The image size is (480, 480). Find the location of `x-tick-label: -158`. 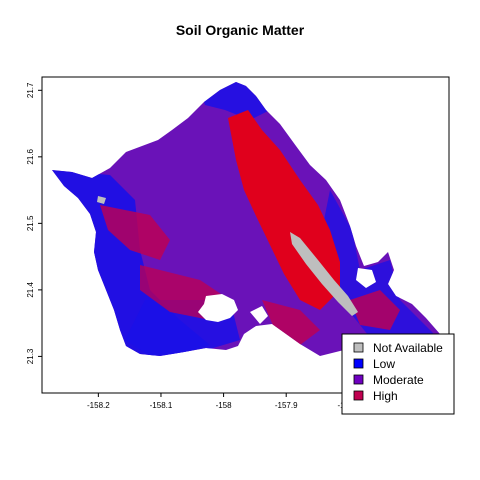

x-tick-label: -158 is located at coordinates (224, 405).